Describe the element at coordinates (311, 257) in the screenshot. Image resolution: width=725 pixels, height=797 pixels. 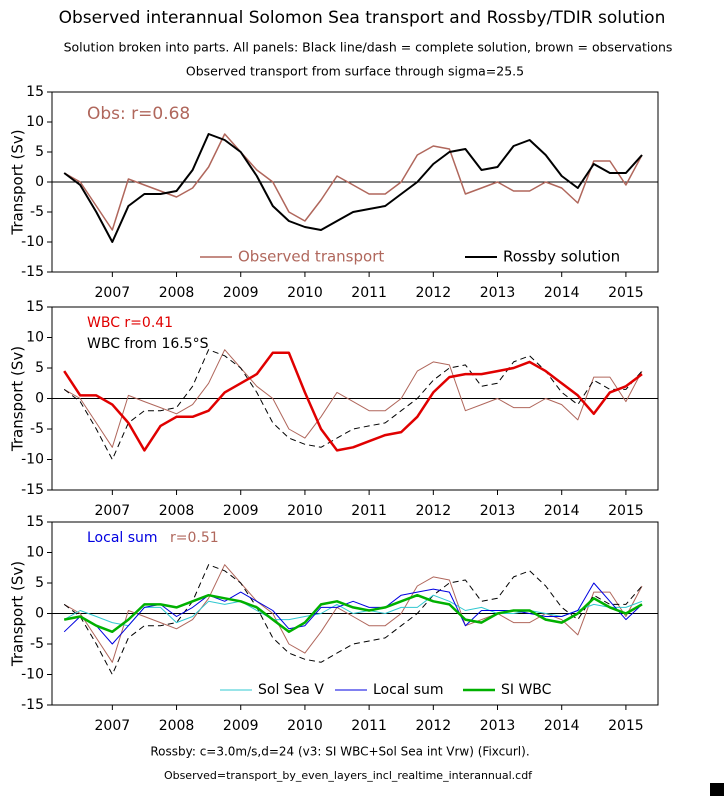
I see `legend-label: Observed transport` at that location.